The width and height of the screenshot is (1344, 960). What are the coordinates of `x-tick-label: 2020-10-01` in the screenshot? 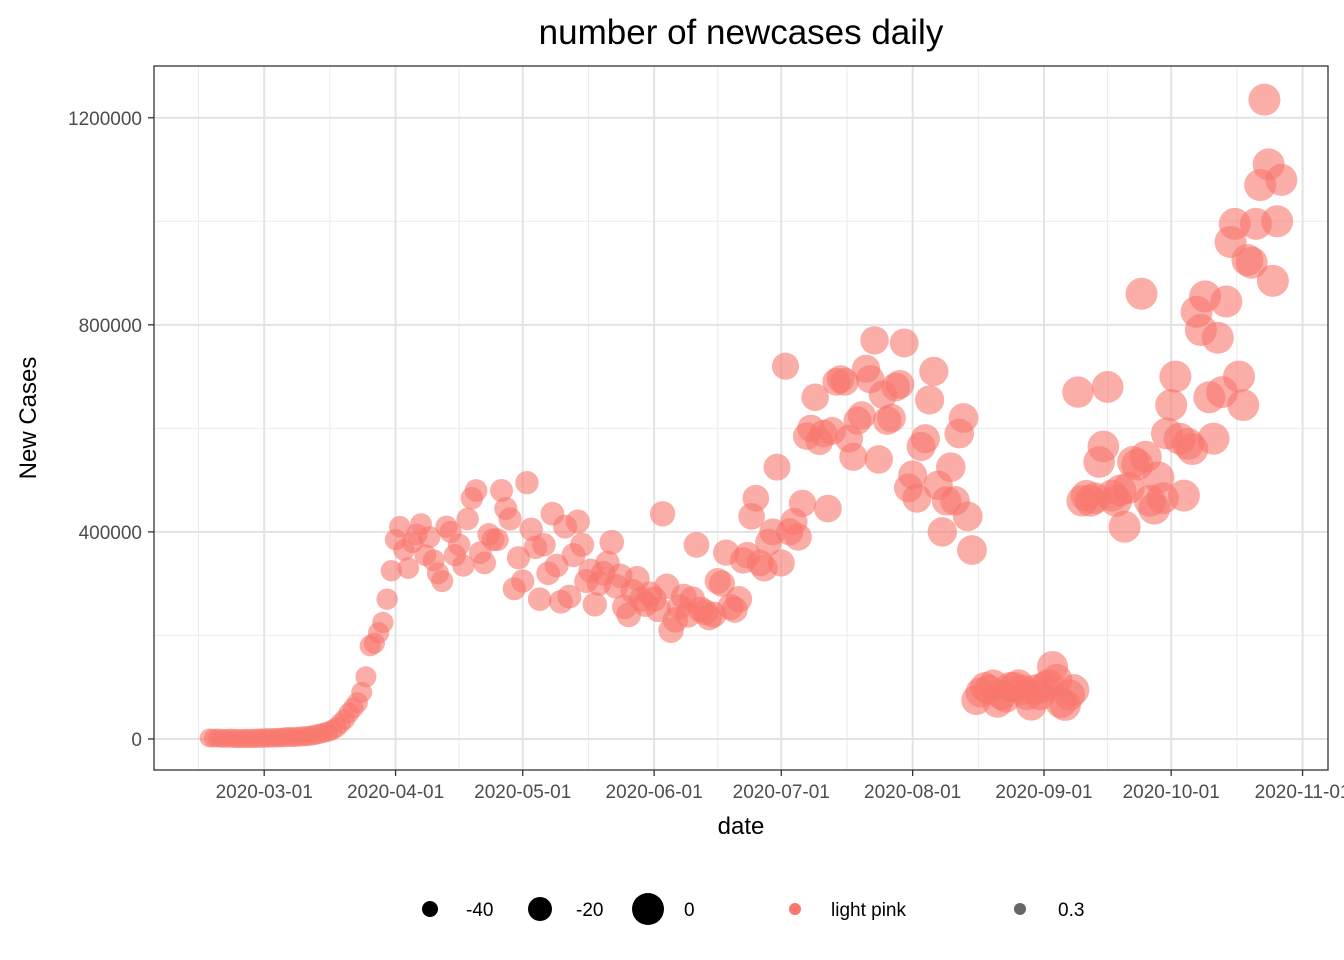 It's located at (1171, 792).